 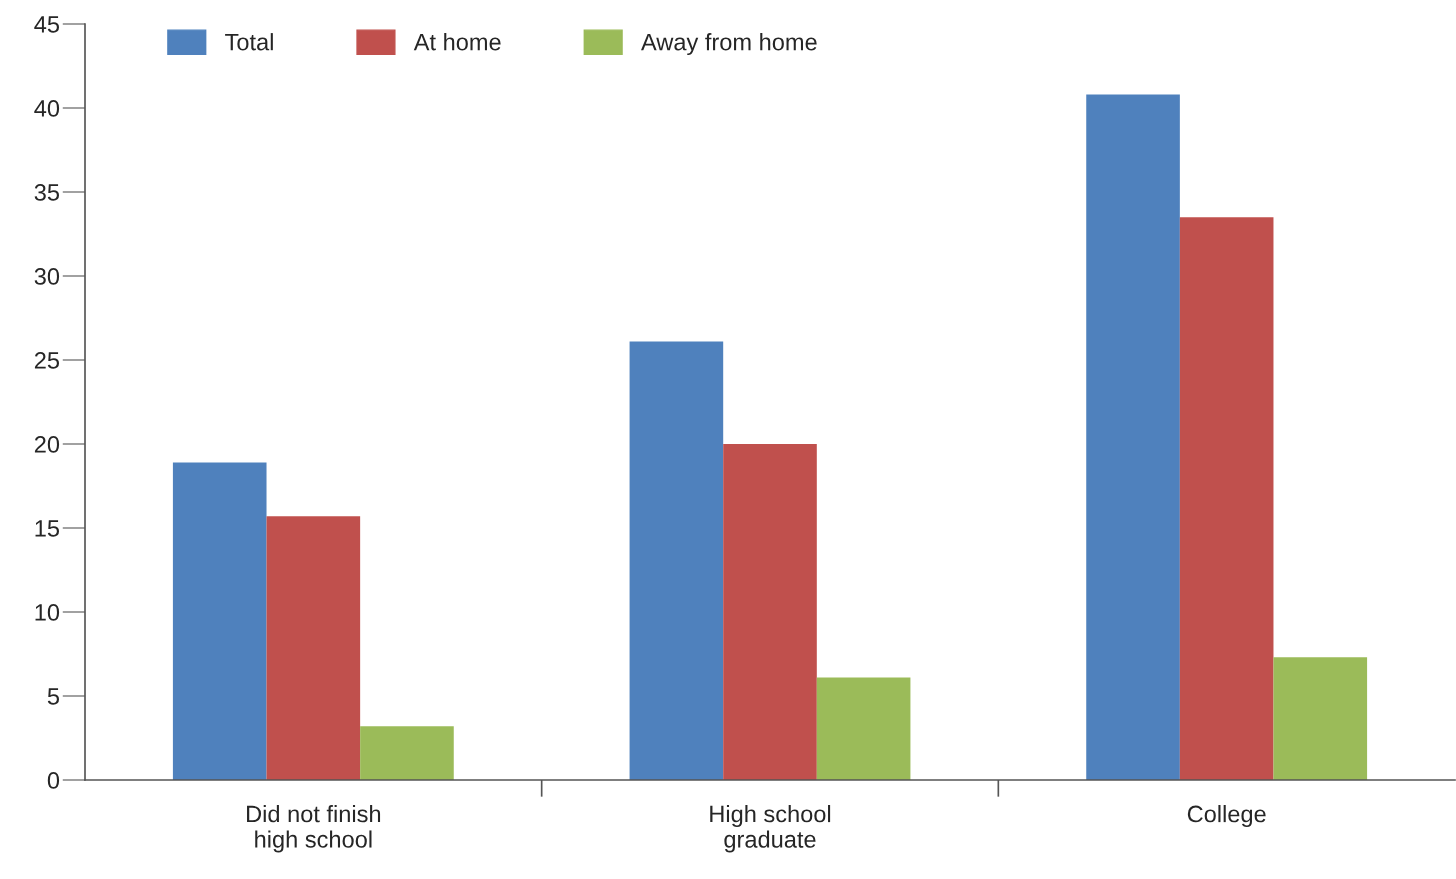 What do you see at coordinates (53, 780) in the screenshot?
I see `y-tick-label: 0` at bounding box center [53, 780].